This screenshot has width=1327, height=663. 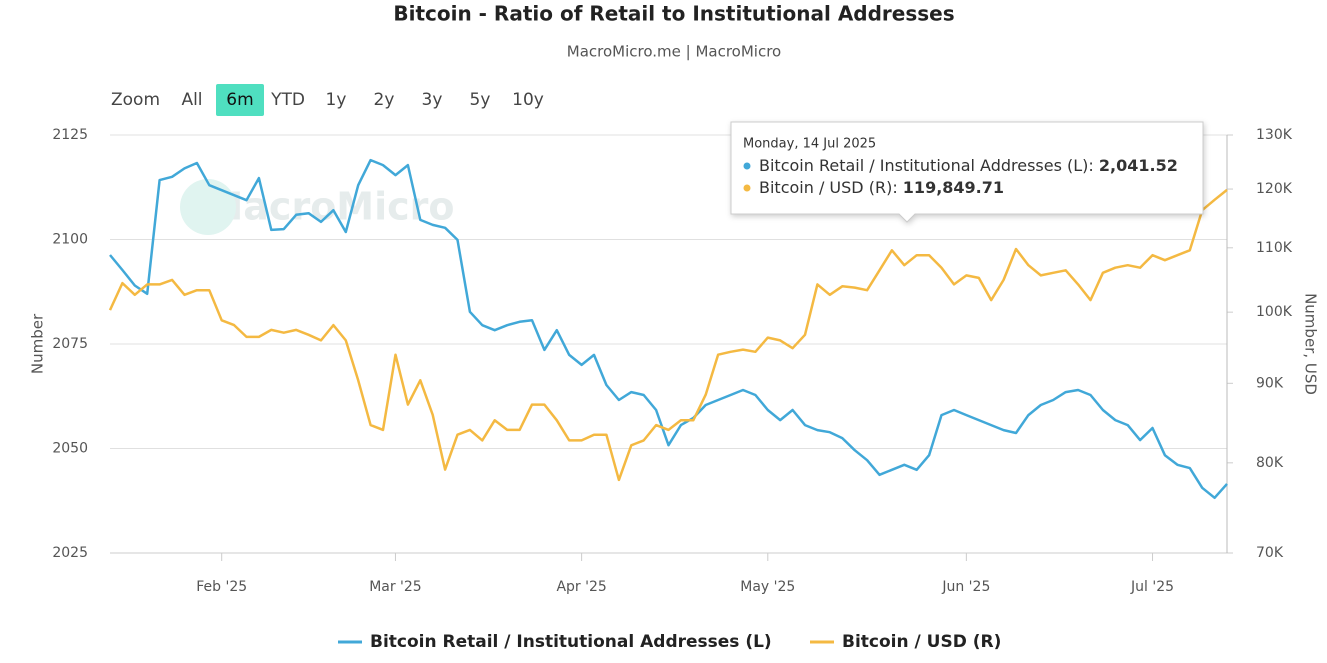 What do you see at coordinates (1270, 463) in the screenshot?
I see `y2-tick-label: 80K` at bounding box center [1270, 463].